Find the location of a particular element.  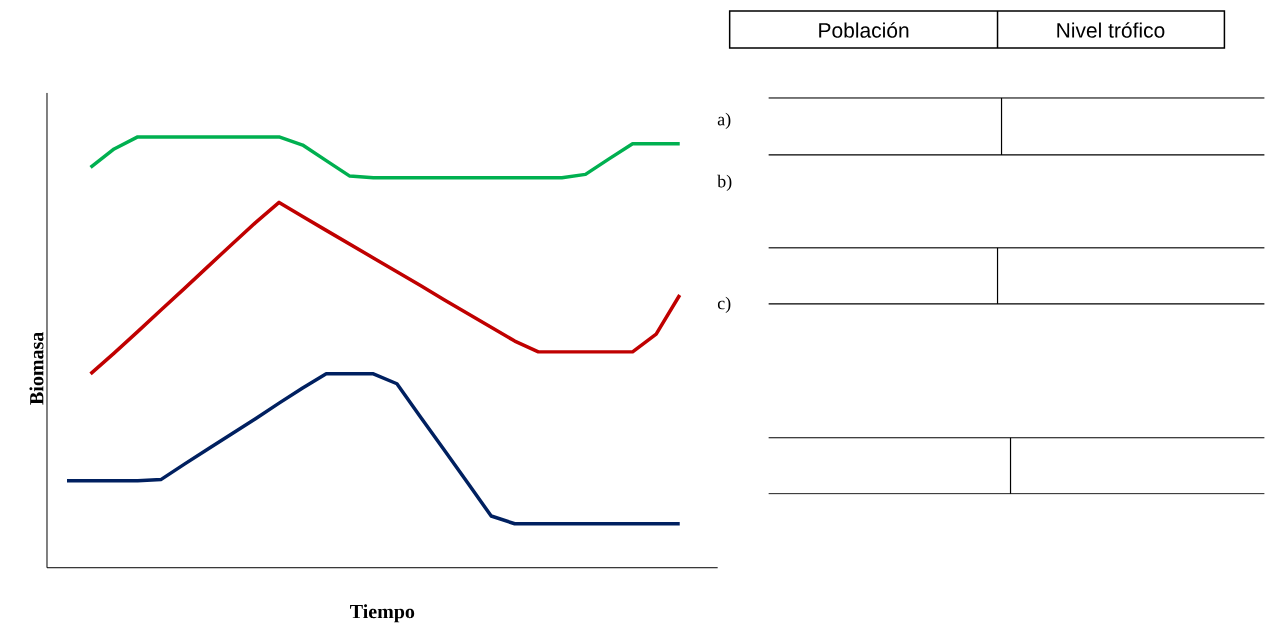

x-axis-title: Tiempo is located at coordinates (382, 613).